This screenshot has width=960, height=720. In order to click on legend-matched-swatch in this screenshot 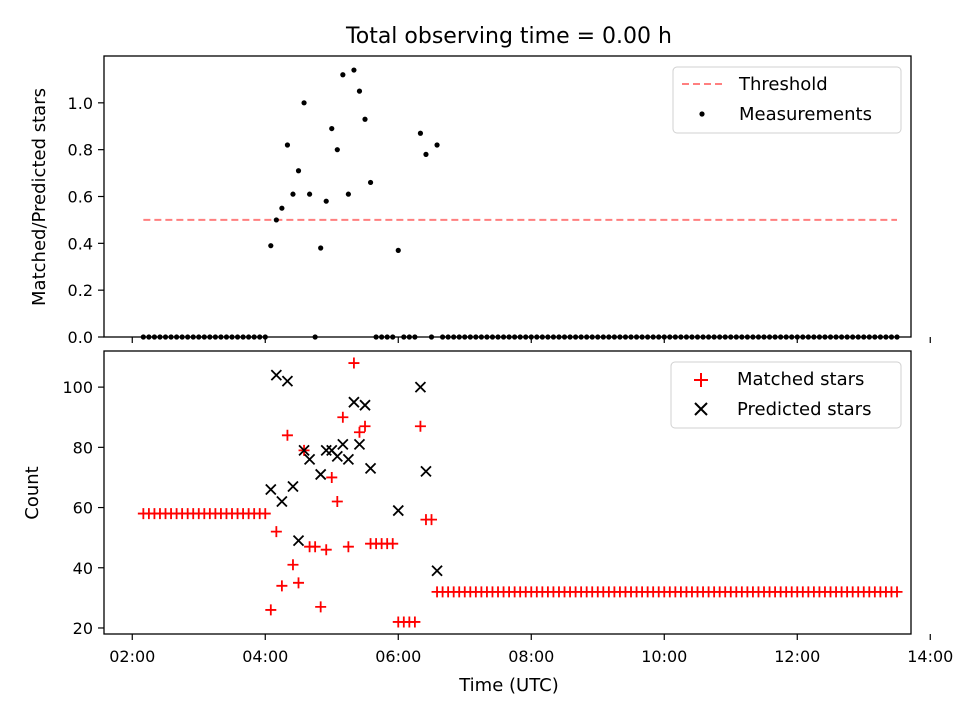, I will do `click(701, 380)`.